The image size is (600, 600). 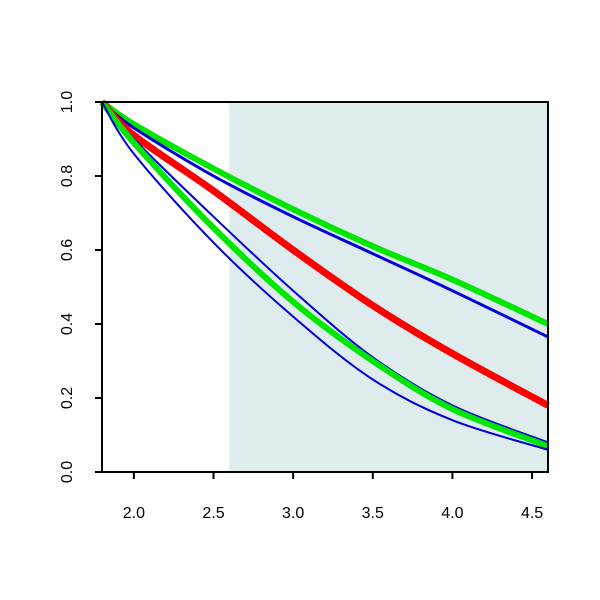 I want to click on y-tick-label: 0.2, so click(x=67, y=398).